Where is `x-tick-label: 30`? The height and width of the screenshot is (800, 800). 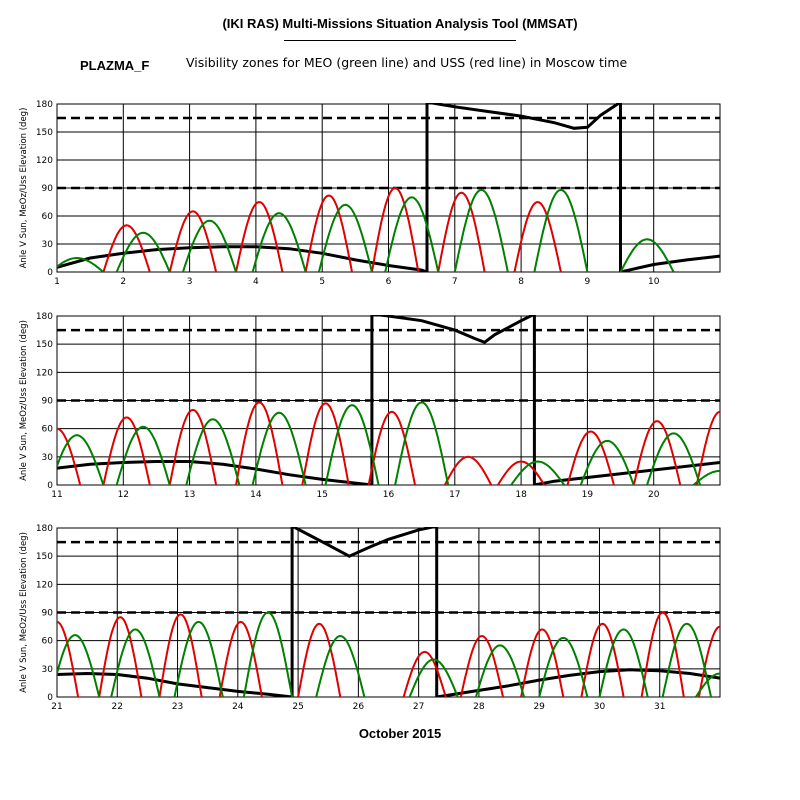 x-tick-label: 30 is located at coordinates (600, 707).